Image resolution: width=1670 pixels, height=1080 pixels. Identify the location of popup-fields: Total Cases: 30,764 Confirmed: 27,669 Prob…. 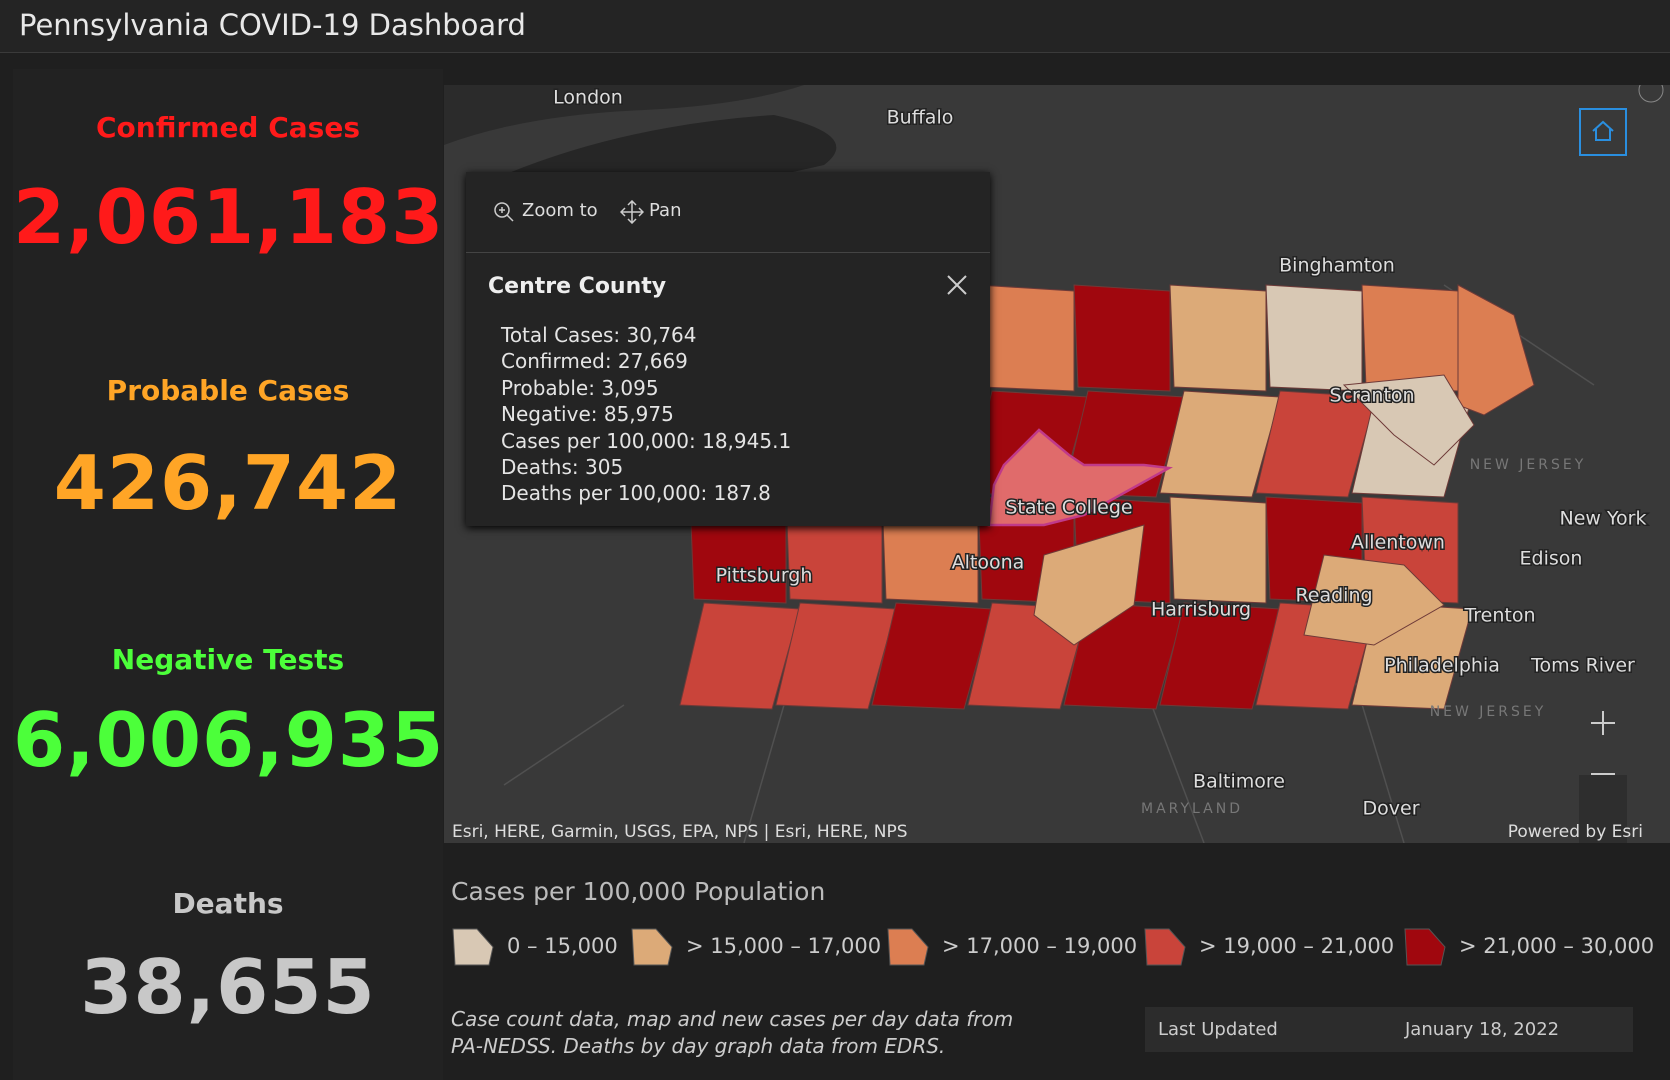
(646, 414).